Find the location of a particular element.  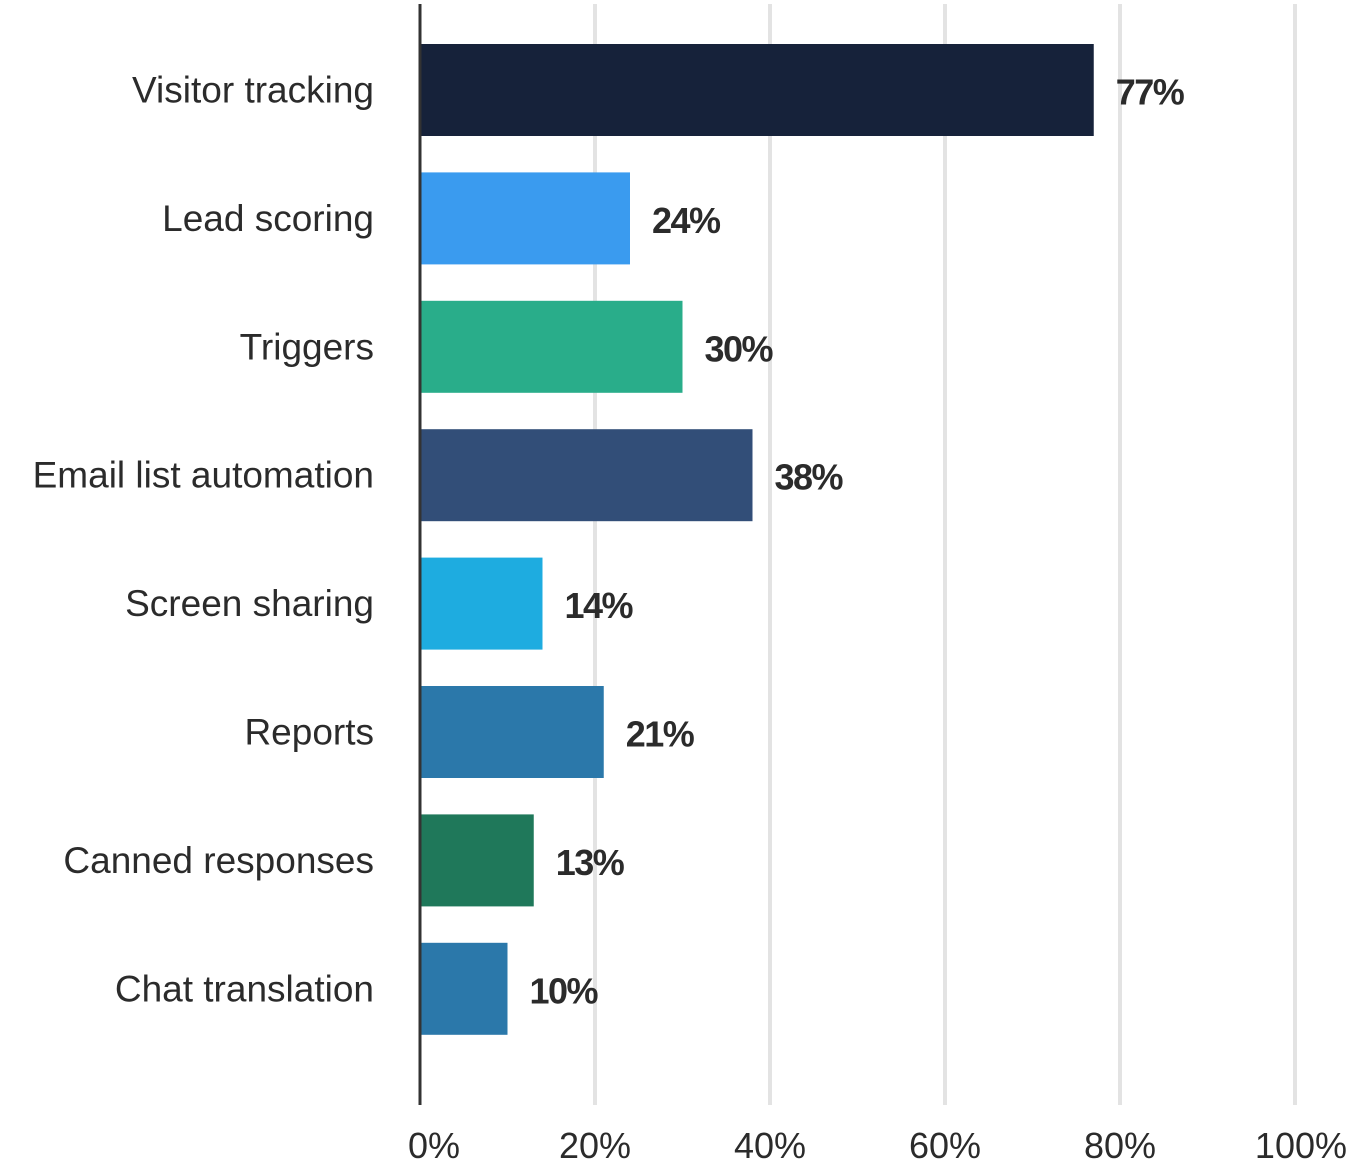

category-label-canned-responses: Canned responses is located at coordinates (218, 860).